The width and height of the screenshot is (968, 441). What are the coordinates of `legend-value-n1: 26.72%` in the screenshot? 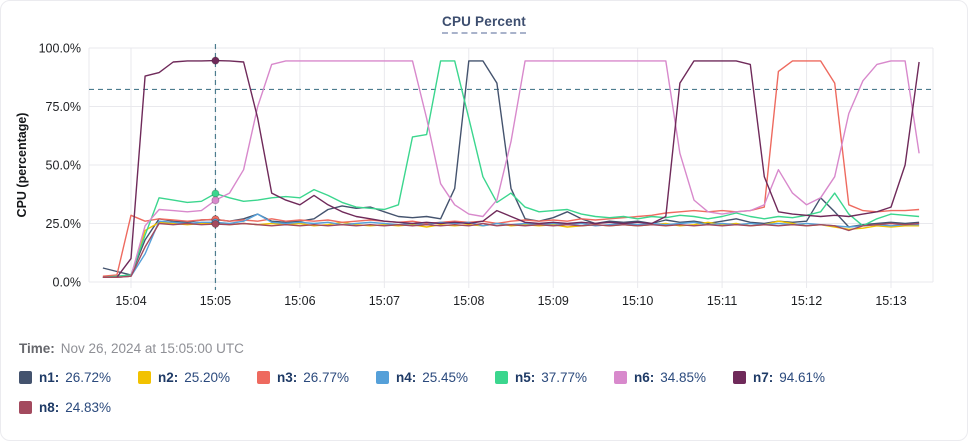 It's located at (88, 377).